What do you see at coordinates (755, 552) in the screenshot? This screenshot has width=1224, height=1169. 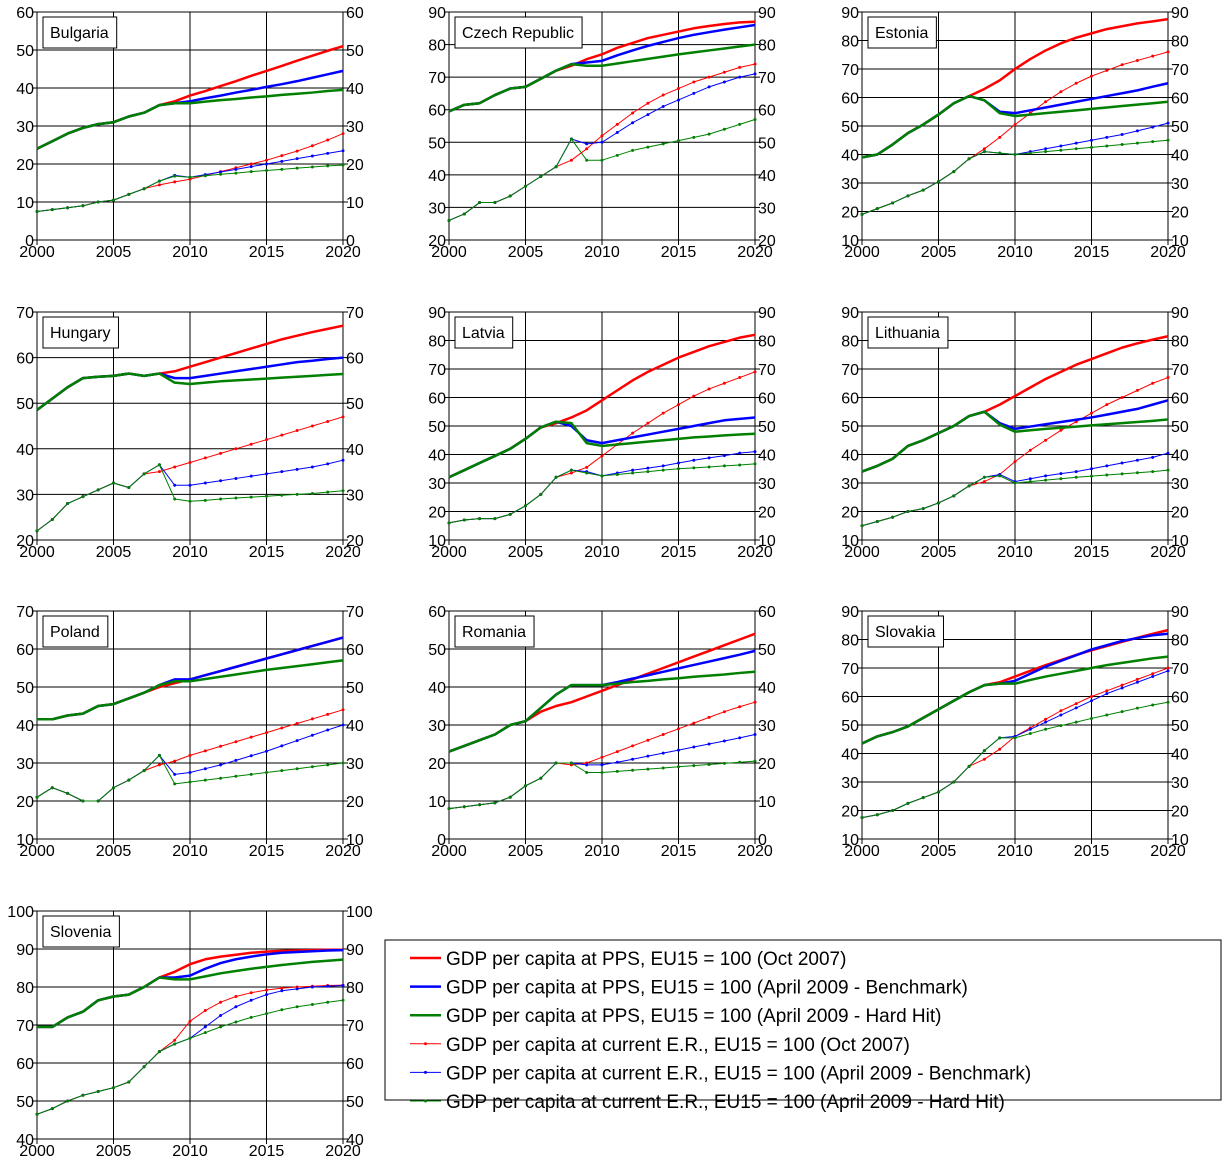 I see `x-tick-label: 2020` at bounding box center [755, 552].